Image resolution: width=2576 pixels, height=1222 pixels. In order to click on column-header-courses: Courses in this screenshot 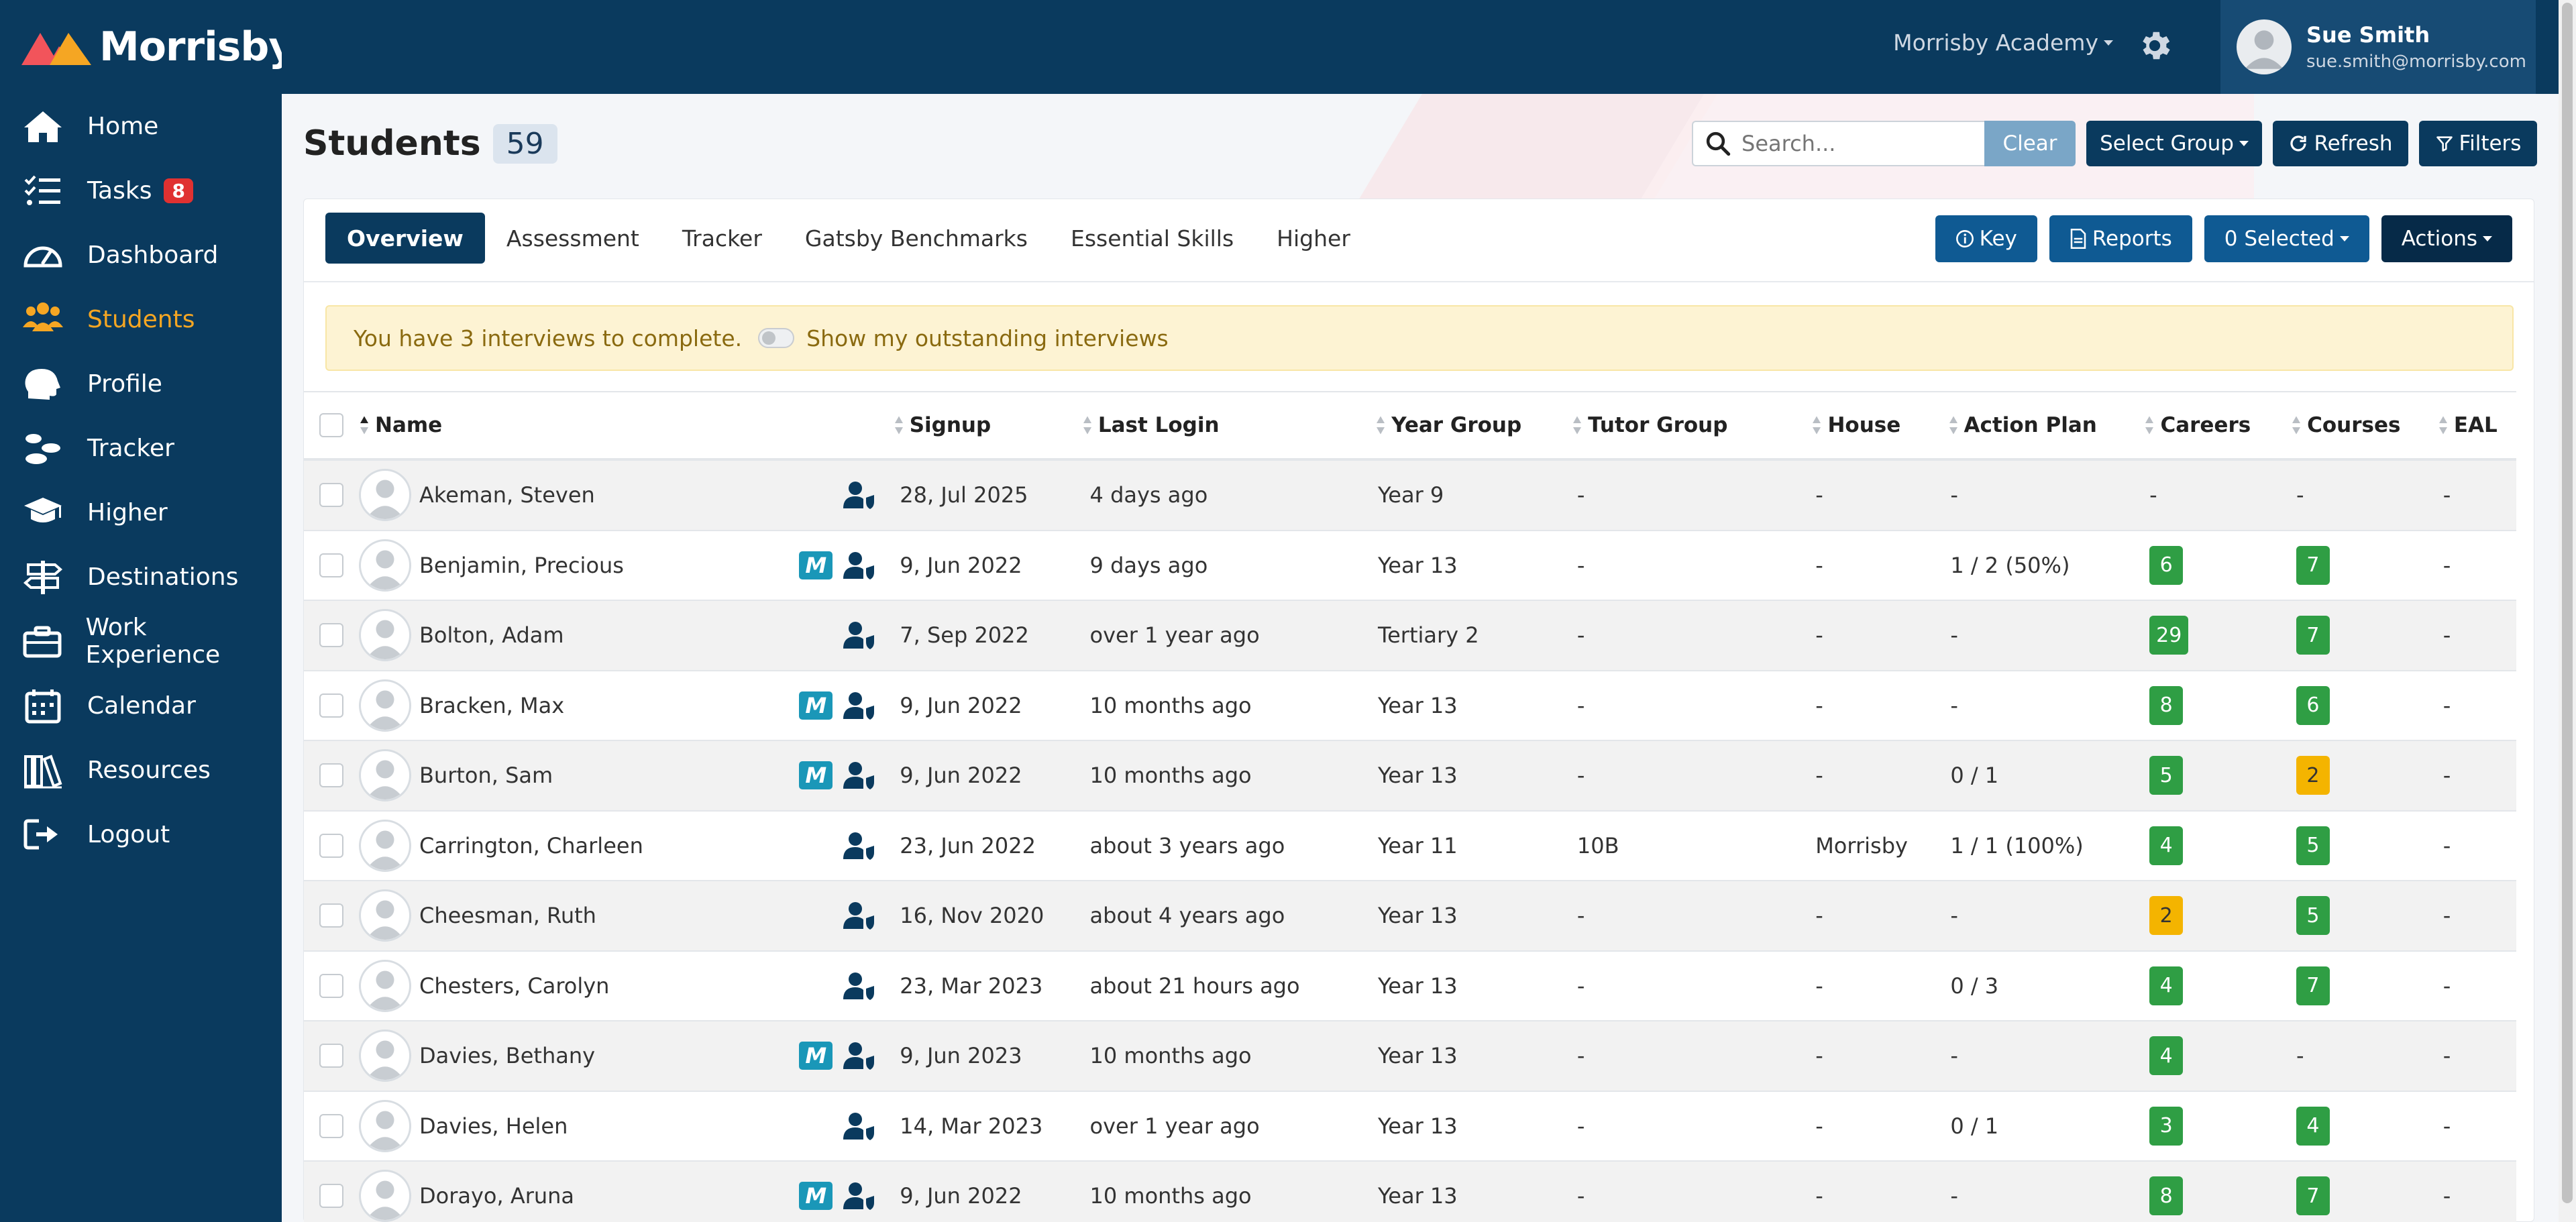, I will do `click(2364, 425)`.